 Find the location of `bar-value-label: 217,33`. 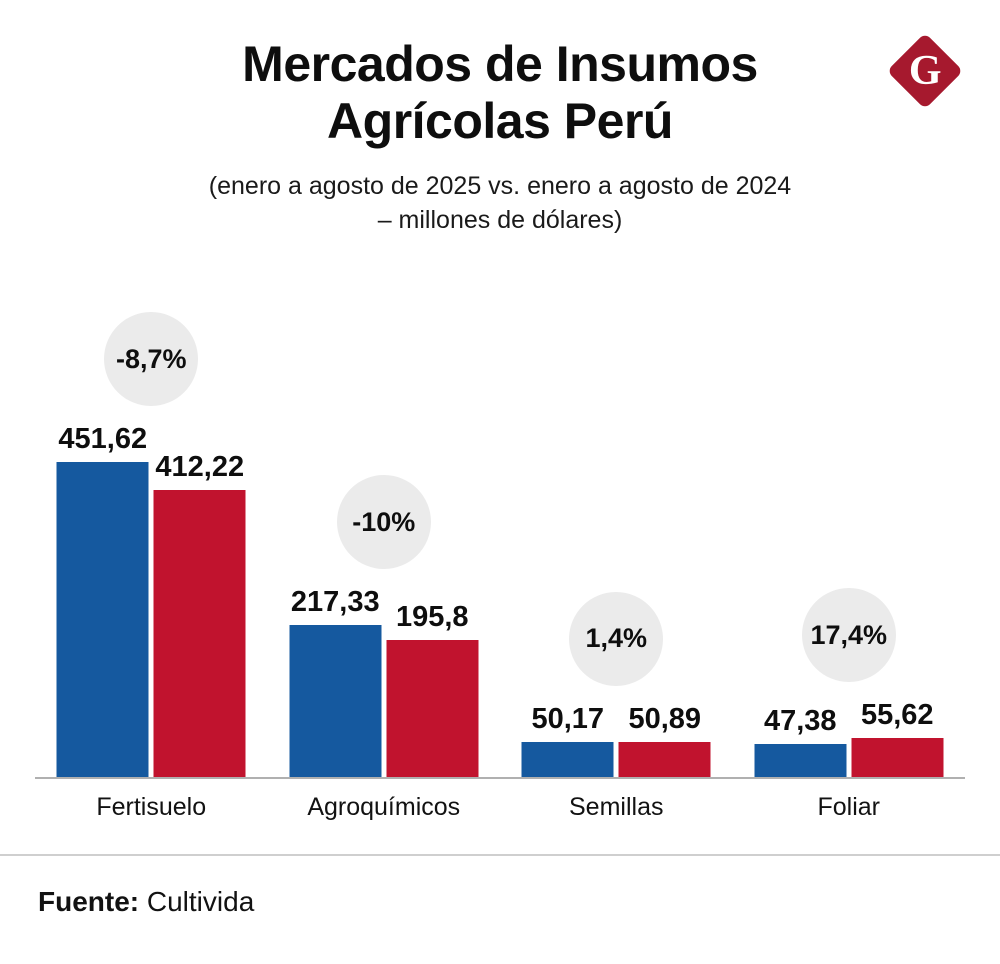

bar-value-label: 217,33 is located at coordinates (335, 602).